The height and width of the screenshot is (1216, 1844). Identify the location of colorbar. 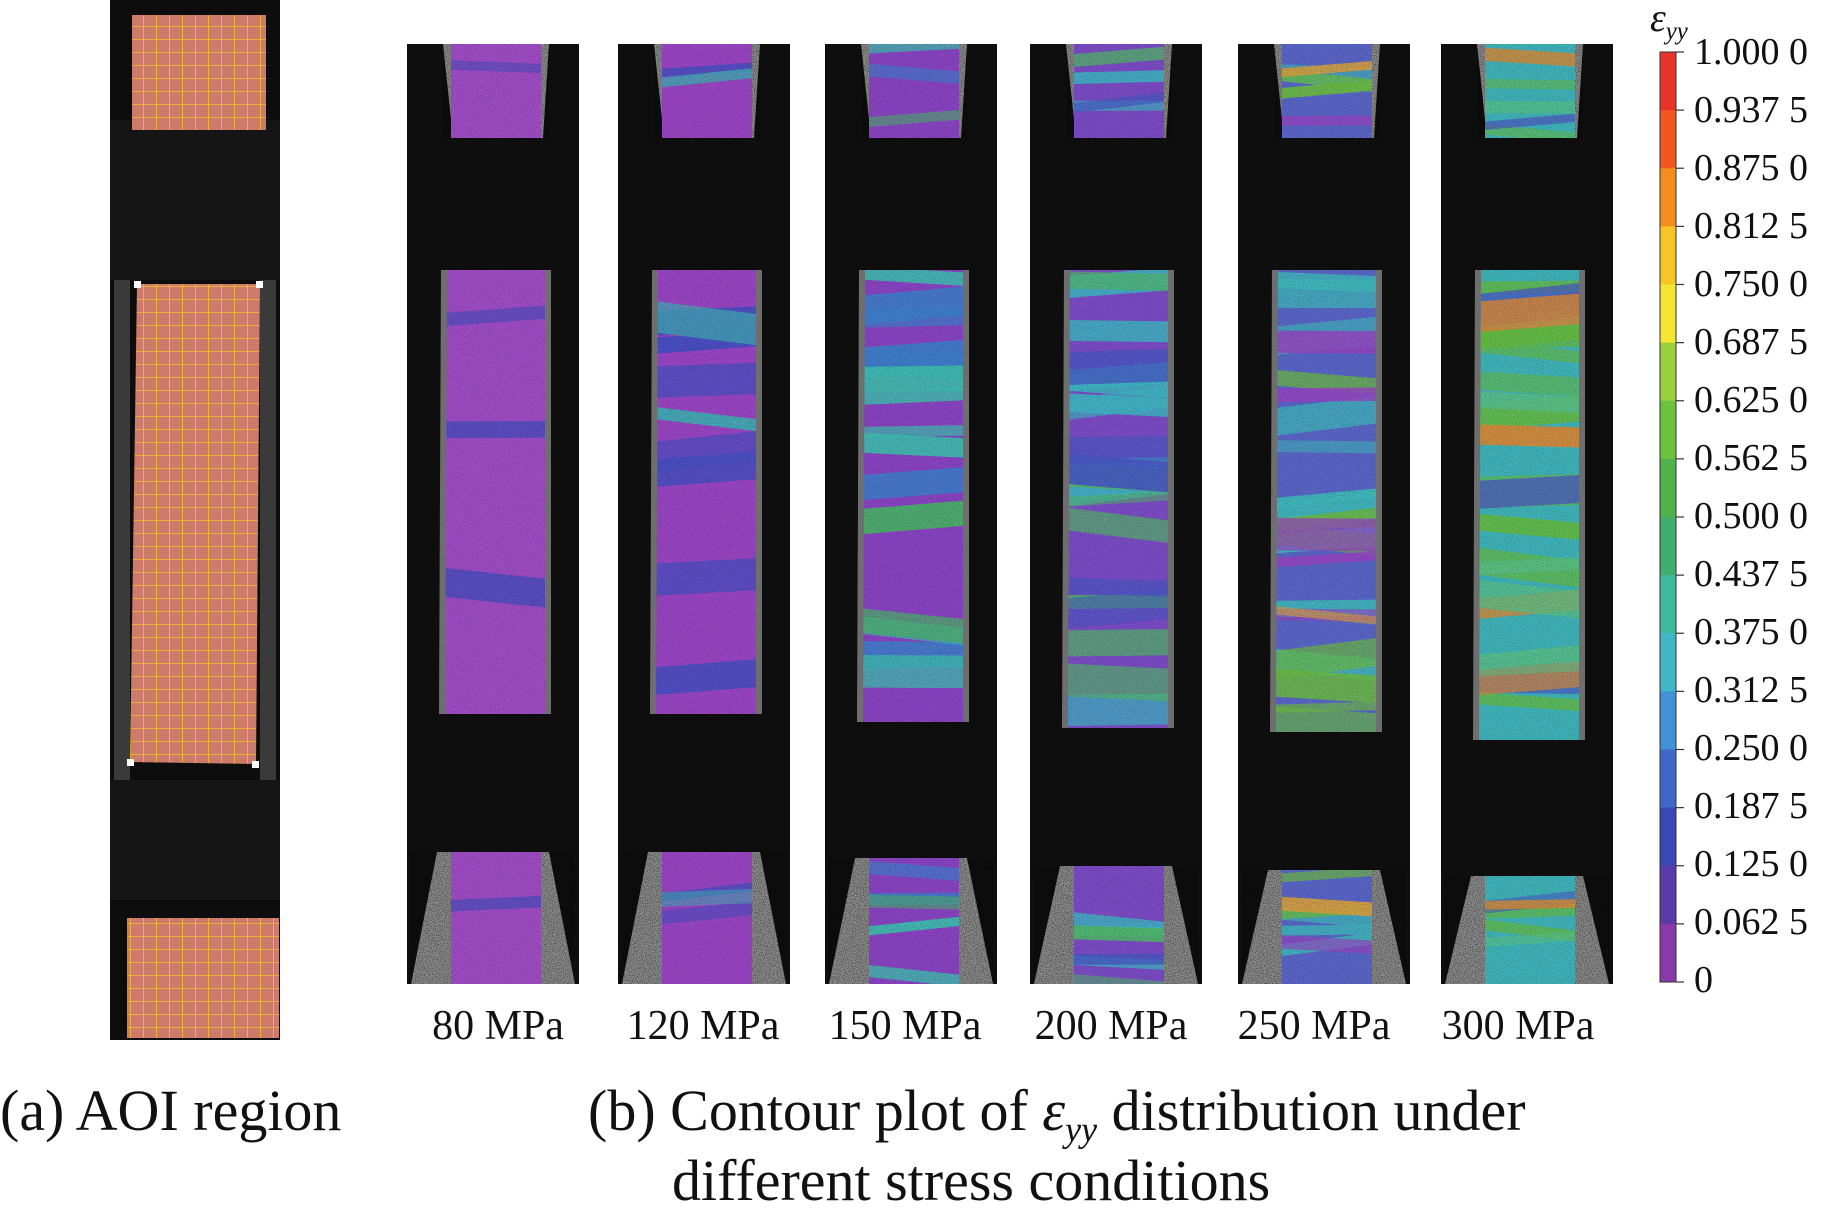
(1671, 517).